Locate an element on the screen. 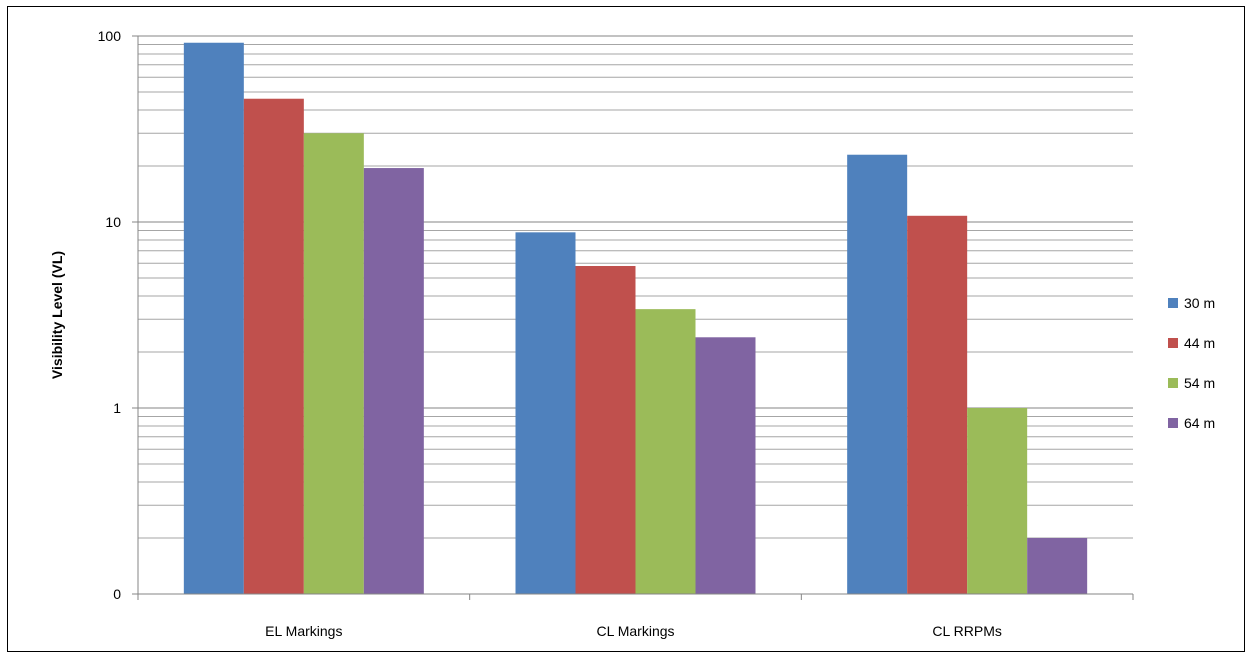 This screenshot has height=656, width=1252. legend-label: 54 m is located at coordinates (1199, 383).